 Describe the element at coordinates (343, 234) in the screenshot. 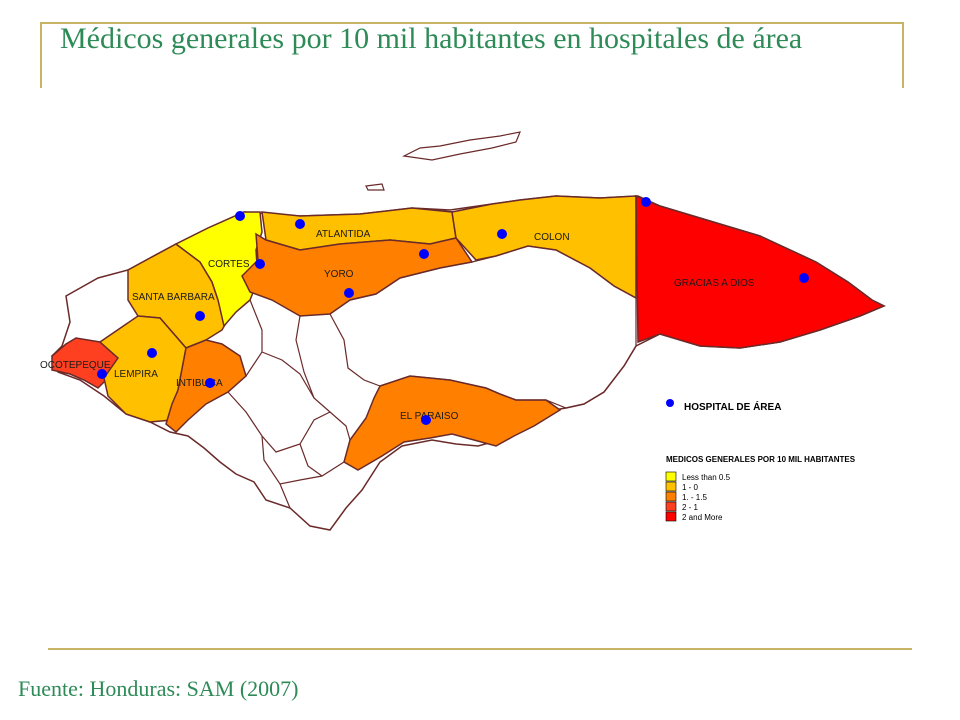

I see `label-atlantida: ATLANTIDA` at that location.